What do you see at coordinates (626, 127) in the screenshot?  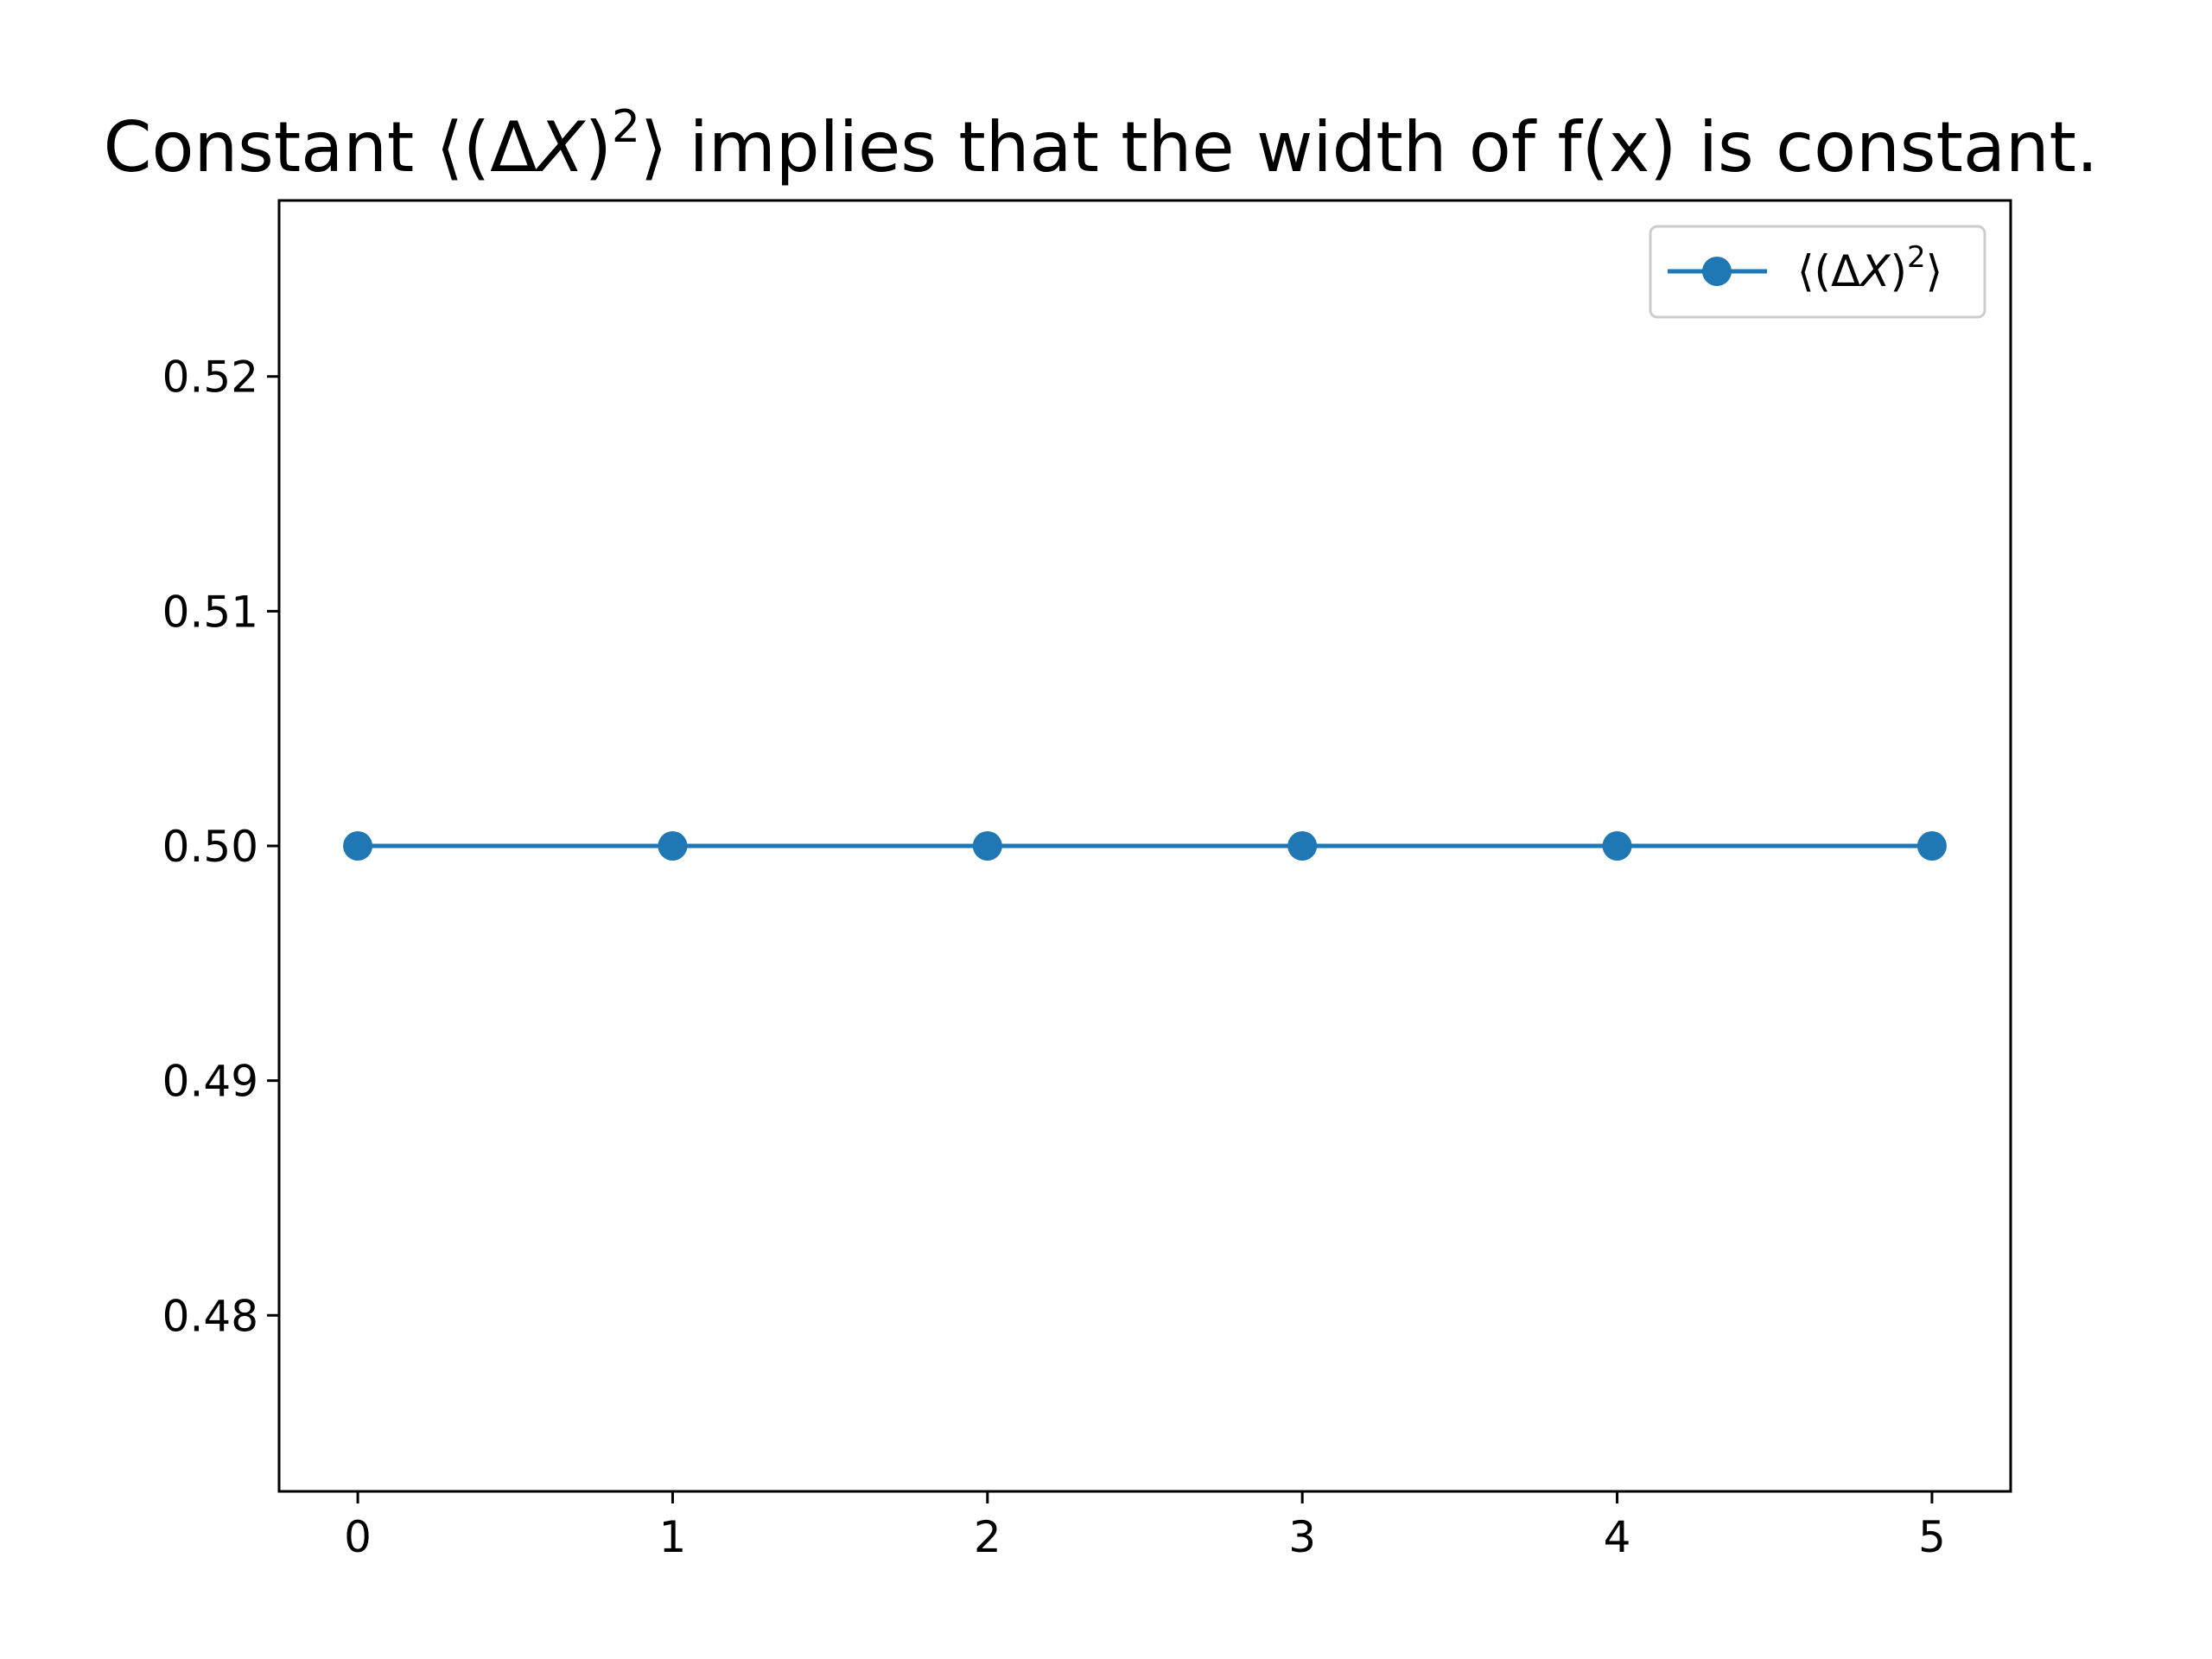 I see `chart-title-exponent: 2` at bounding box center [626, 127].